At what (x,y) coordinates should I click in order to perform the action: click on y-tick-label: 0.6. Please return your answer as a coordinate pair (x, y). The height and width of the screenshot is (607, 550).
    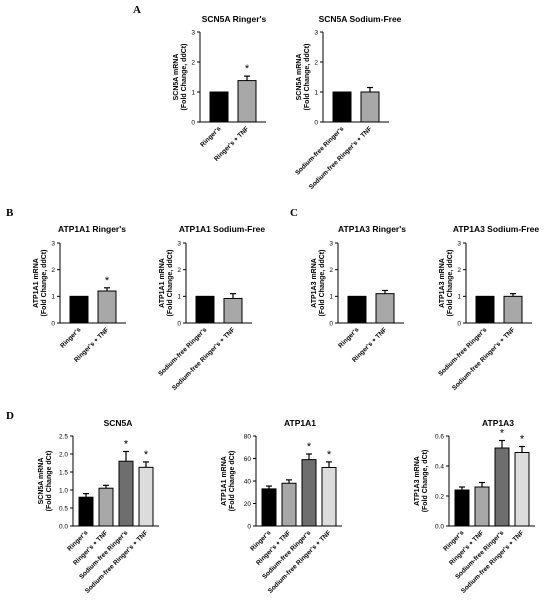
    Looking at the image, I should click on (439, 436).